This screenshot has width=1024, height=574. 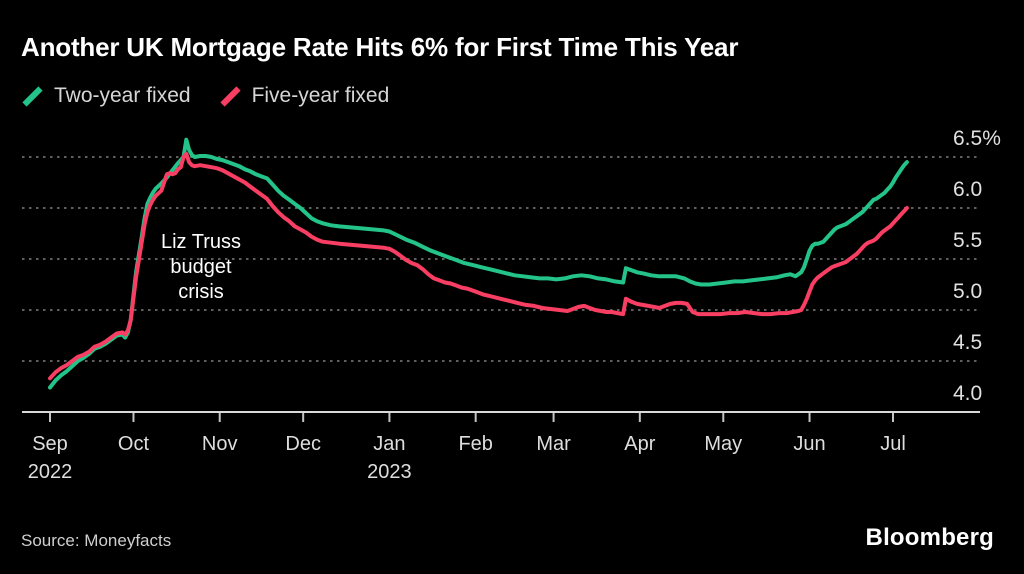 I want to click on y-axis-label: 5.5, so click(x=967, y=240).